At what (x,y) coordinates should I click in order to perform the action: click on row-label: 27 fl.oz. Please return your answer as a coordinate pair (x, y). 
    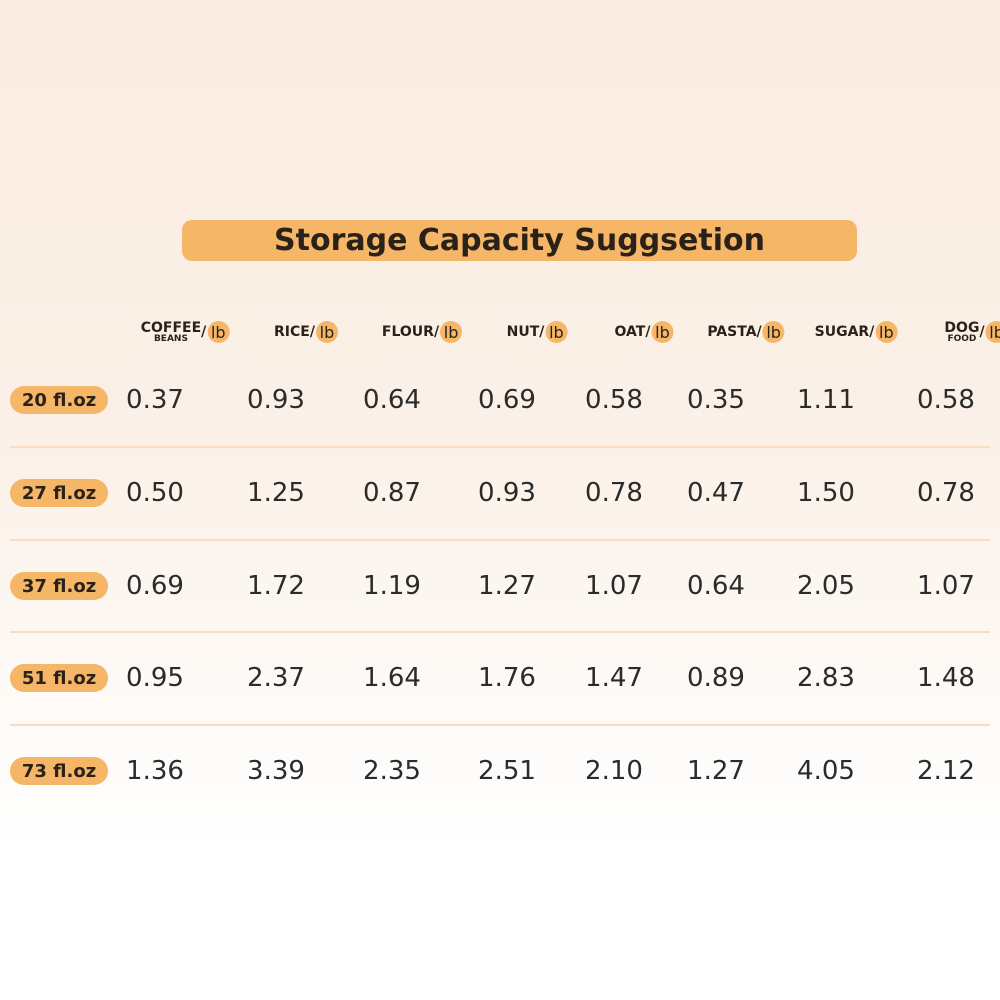
    Looking at the image, I should click on (59, 493).